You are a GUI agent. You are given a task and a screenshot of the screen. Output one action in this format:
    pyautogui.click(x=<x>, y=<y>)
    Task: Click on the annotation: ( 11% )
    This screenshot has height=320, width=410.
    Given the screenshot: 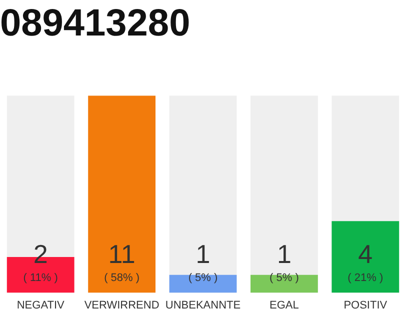 What is the action you would take?
    pyautogui.click(x=40, y=278)
    